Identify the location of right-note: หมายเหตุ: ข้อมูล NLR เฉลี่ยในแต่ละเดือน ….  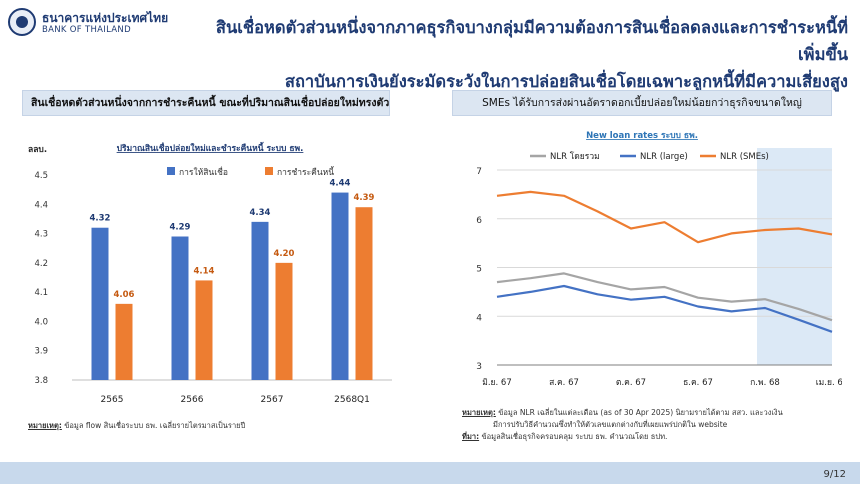
(622, 413).